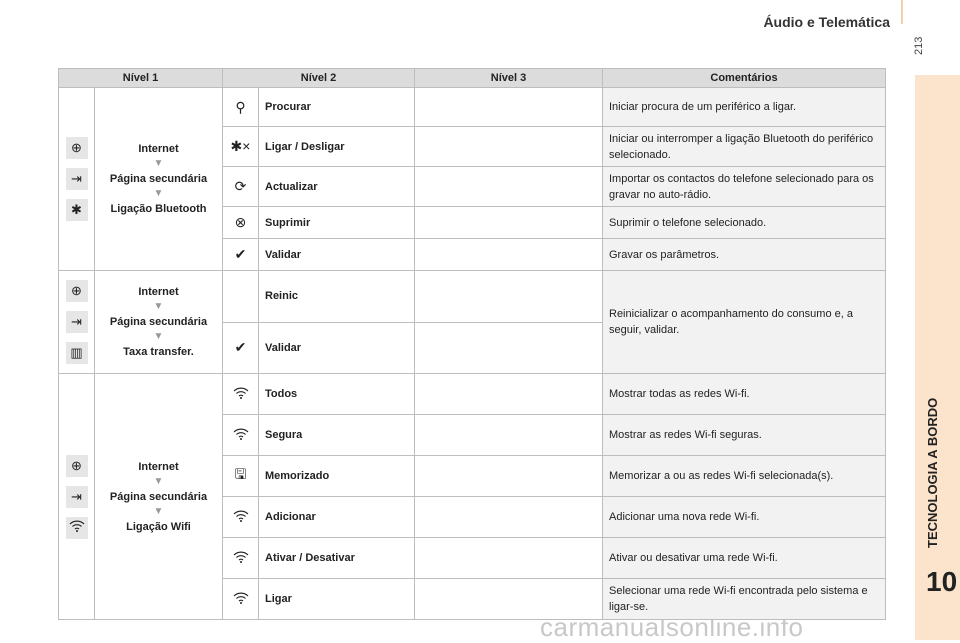 This screenshot has width=960, height=643. What do you see at coordinates (744, 517) in the screenshot?
I see `comment-cell: Adicionar uma nova rede Wi-fi.` at bounding box center [744, 517].